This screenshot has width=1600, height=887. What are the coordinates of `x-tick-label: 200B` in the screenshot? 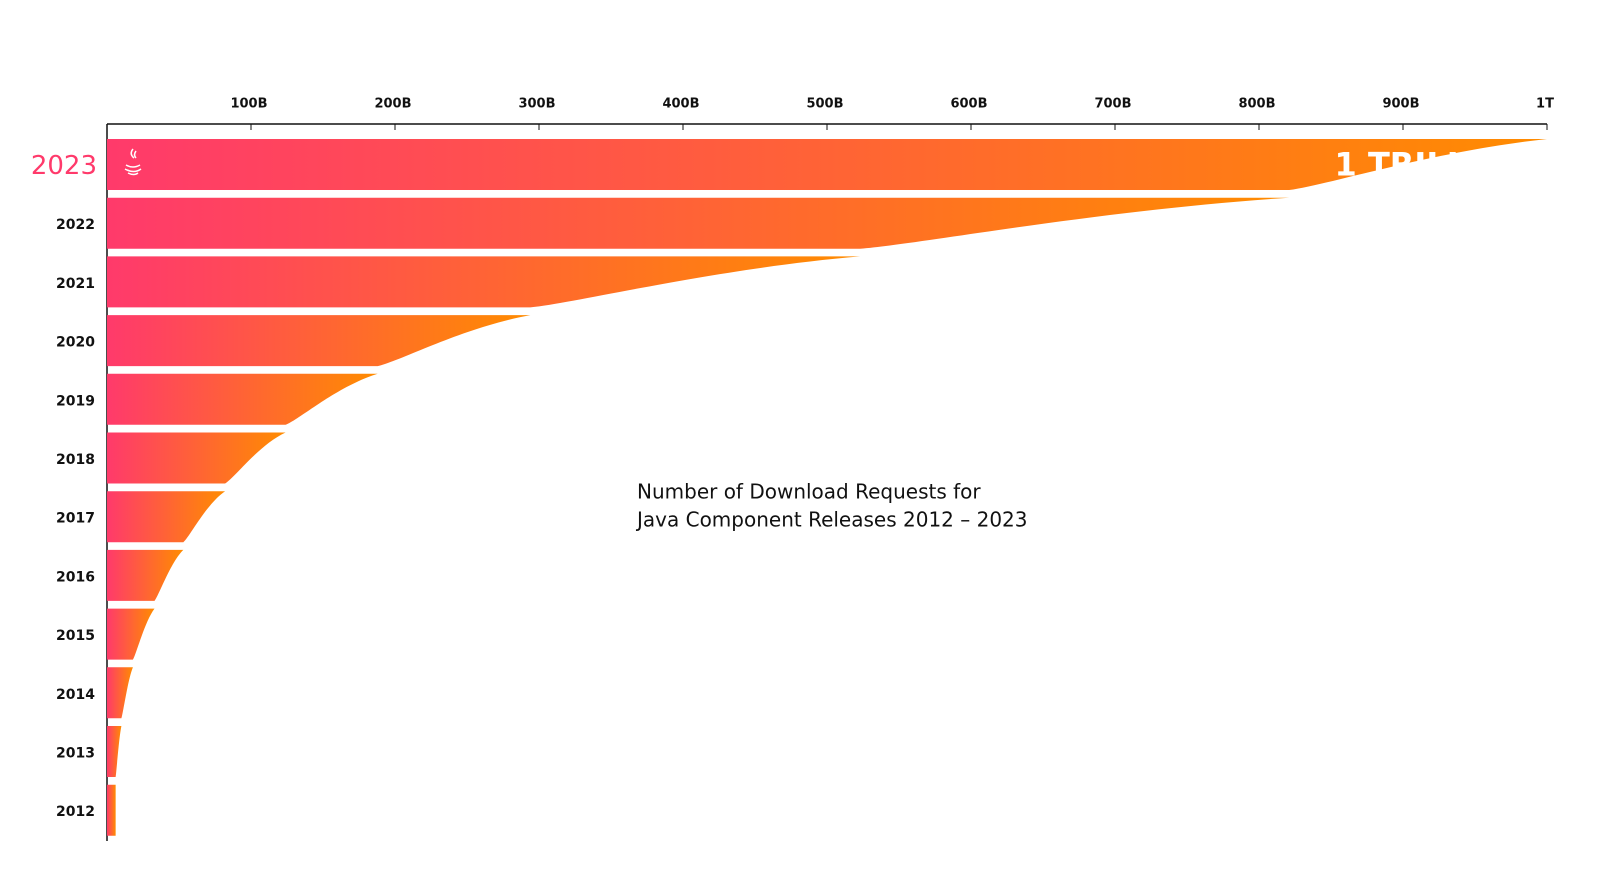 It's located at (392, 104).